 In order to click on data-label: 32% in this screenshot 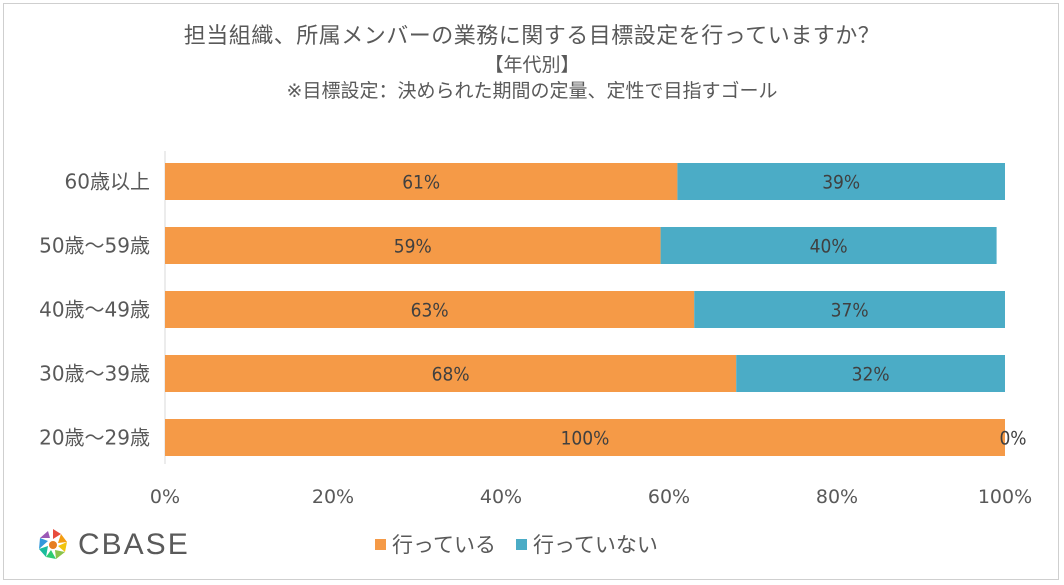, I will do `click(871, 375)`.